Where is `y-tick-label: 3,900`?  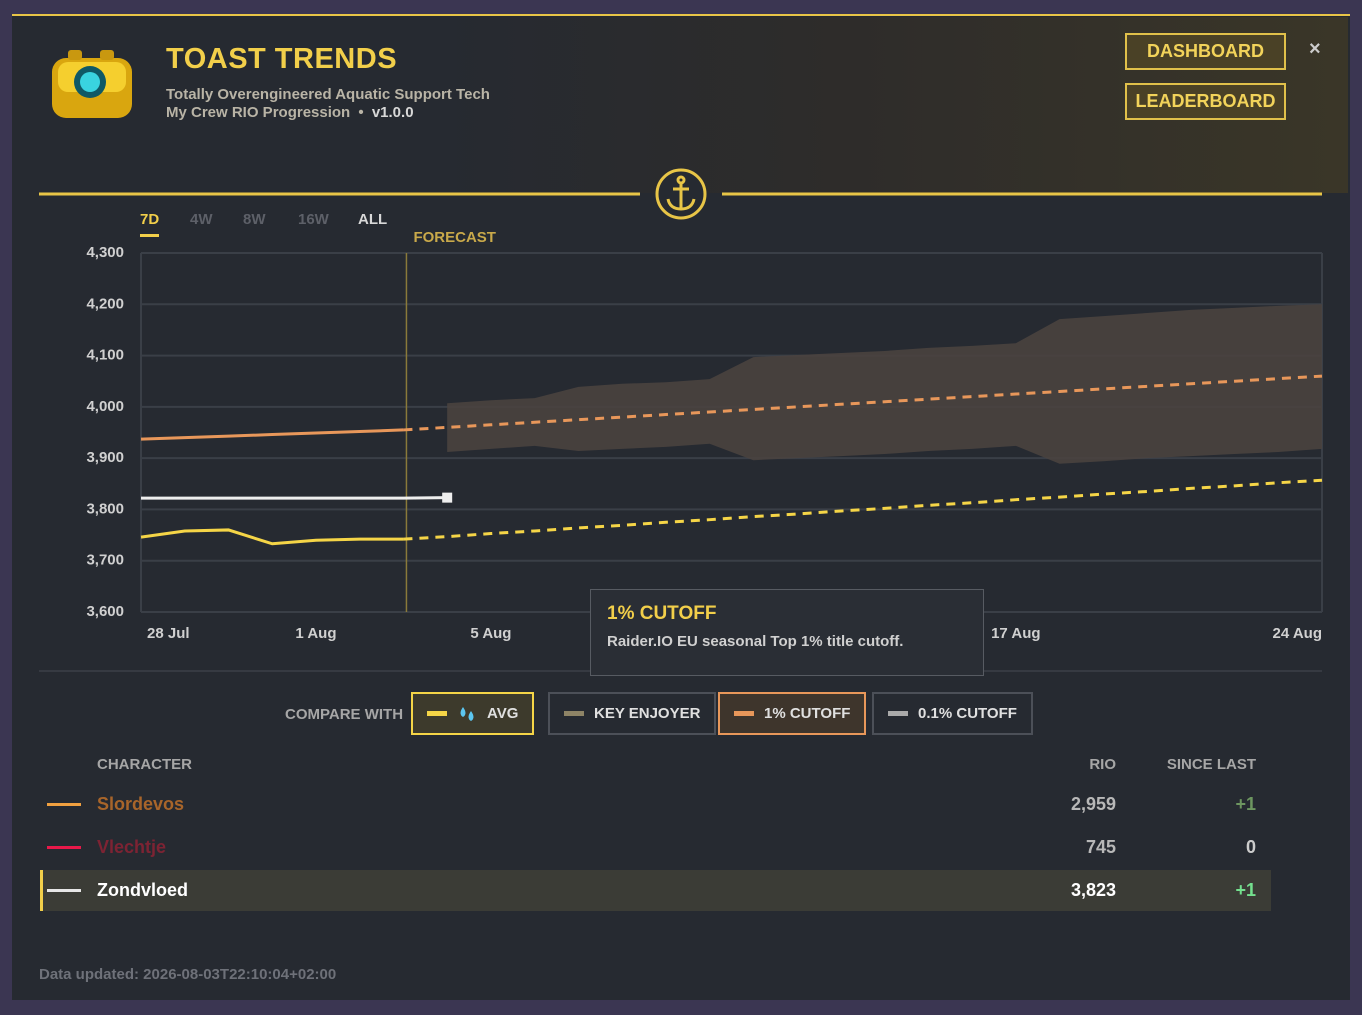 y-tick-label: 3,900 is located at coordinates (105, 457).